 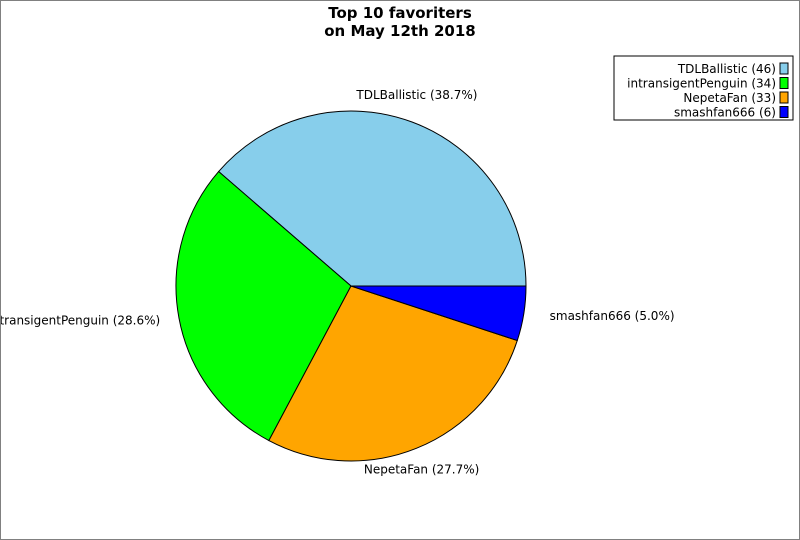 What do you see at coordinates (372, 198) in the screenshot?
I see `pie-slice-TDLBallistic` at bounding box center [372, 198].